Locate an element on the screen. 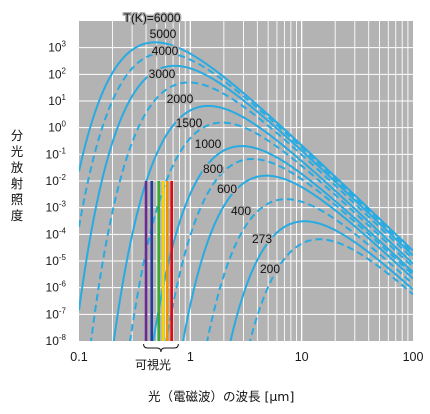 This screenshot has height=414, width=430. y-tick-label: 10⁻⁵ is located at coordinates (56, 260).